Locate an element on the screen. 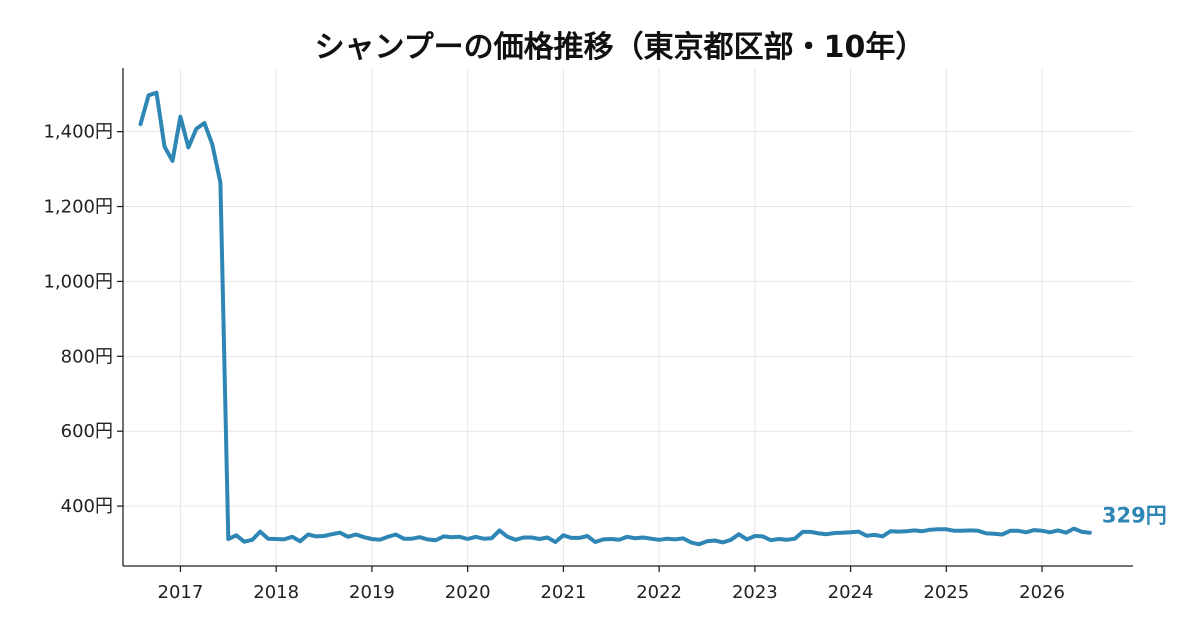 Image resolution: width=1200 pixels, height=630 pixels. y-axis-ticks: 400円 600円 800円 1,000円 1,200円 1,400円 is located at coordinates (83, 319).